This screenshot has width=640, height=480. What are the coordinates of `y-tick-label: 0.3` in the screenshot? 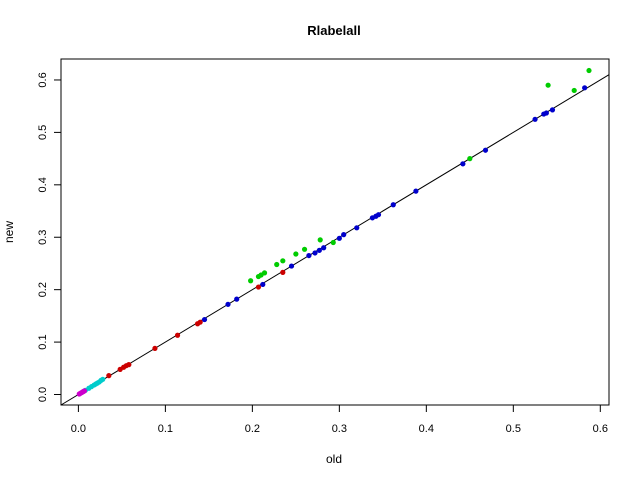 It's located at (43, 237).